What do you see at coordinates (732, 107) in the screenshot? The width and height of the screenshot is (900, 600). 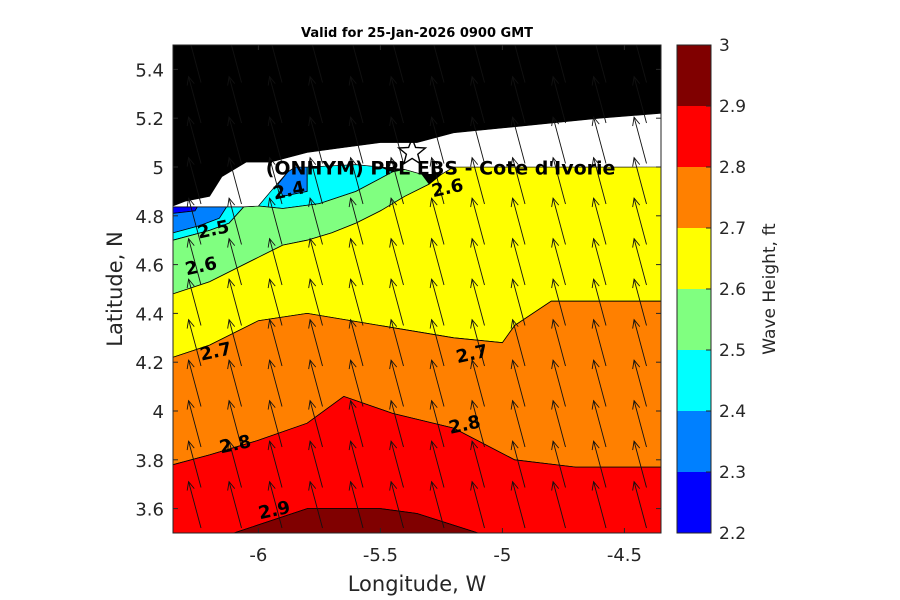 I see `colorbar-tick-label: 2.9` at bounding box center [732, 107].